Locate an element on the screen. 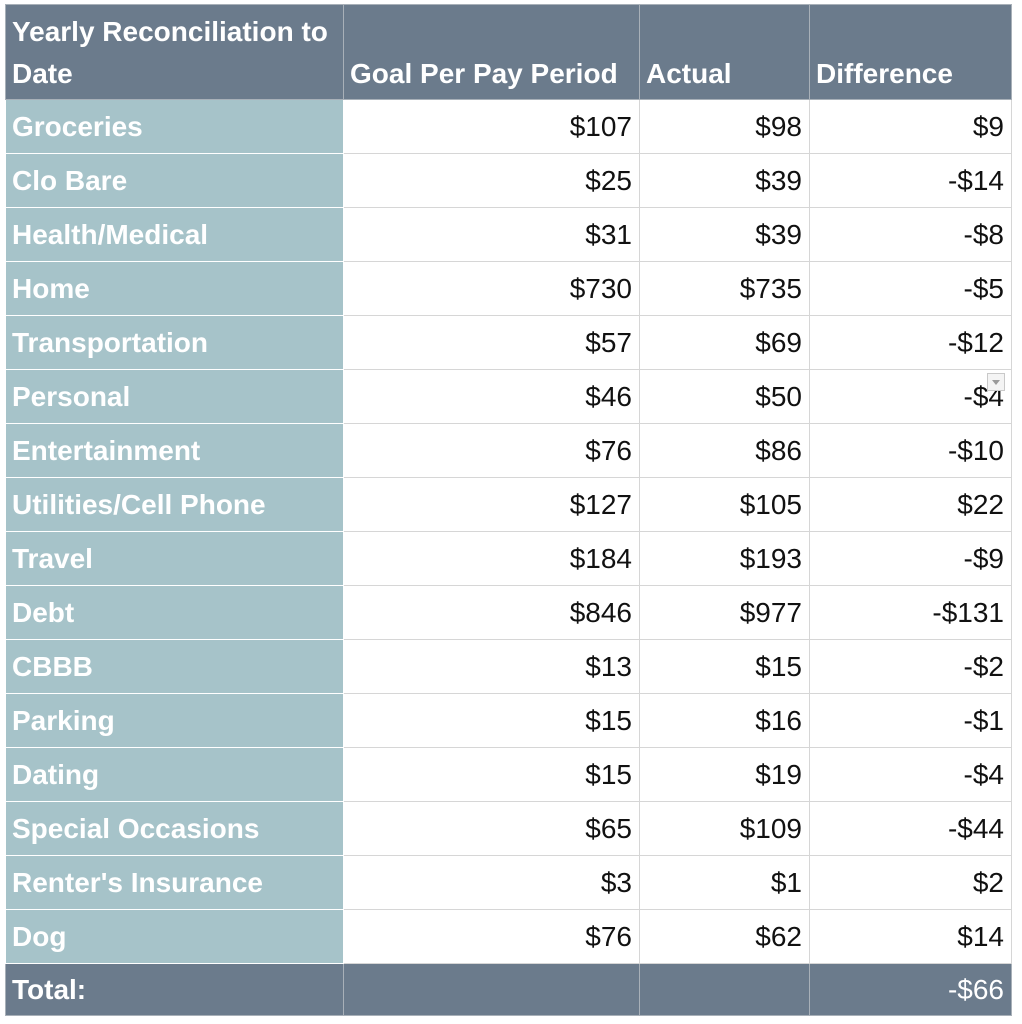 Image resolution: width=1022 pixels, height=1024 pixels. difference-cell: $14 is located at coordinates (910, 936).